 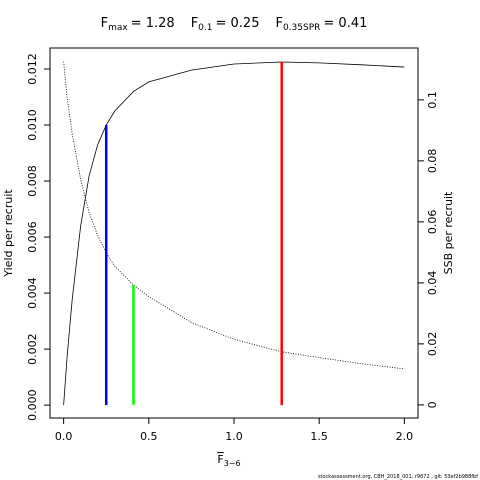 What do you see at coordinates (32, 237) in the screenshot?
I see `y-tick-label: 0.006` at bounding box center [32, 237].